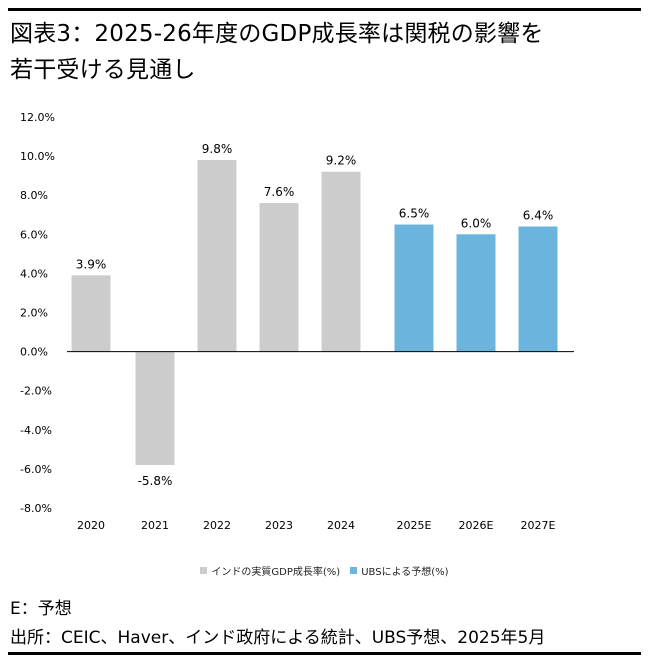 The width and height of the screenshot is (649, 663). What do you see at coordinates (37, 117) in the screenshot?
I see `y-tick-label: 12.0%` at bounding box center [37, 117].